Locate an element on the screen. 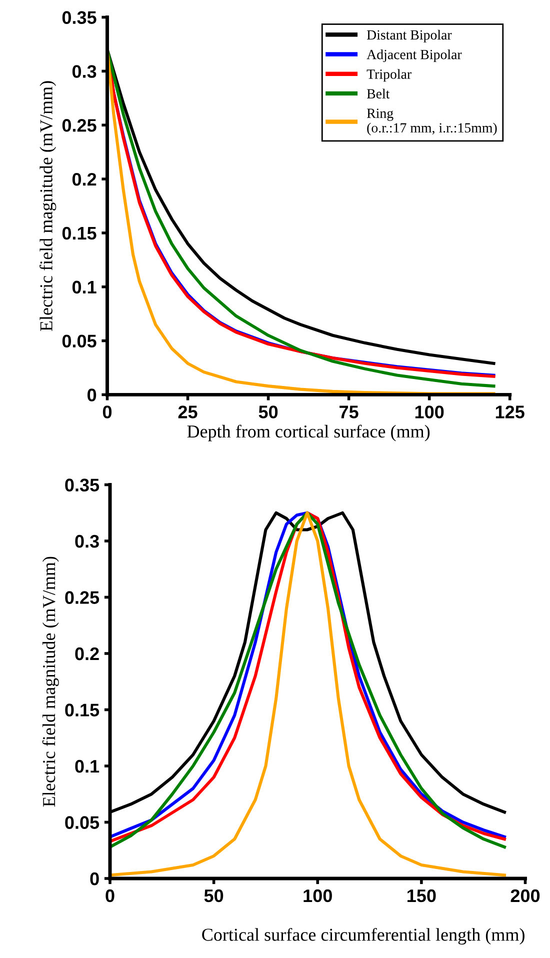 This screenshot has height=958, width=550. x-tick-label: 150 is located at coordinates (422, 895).